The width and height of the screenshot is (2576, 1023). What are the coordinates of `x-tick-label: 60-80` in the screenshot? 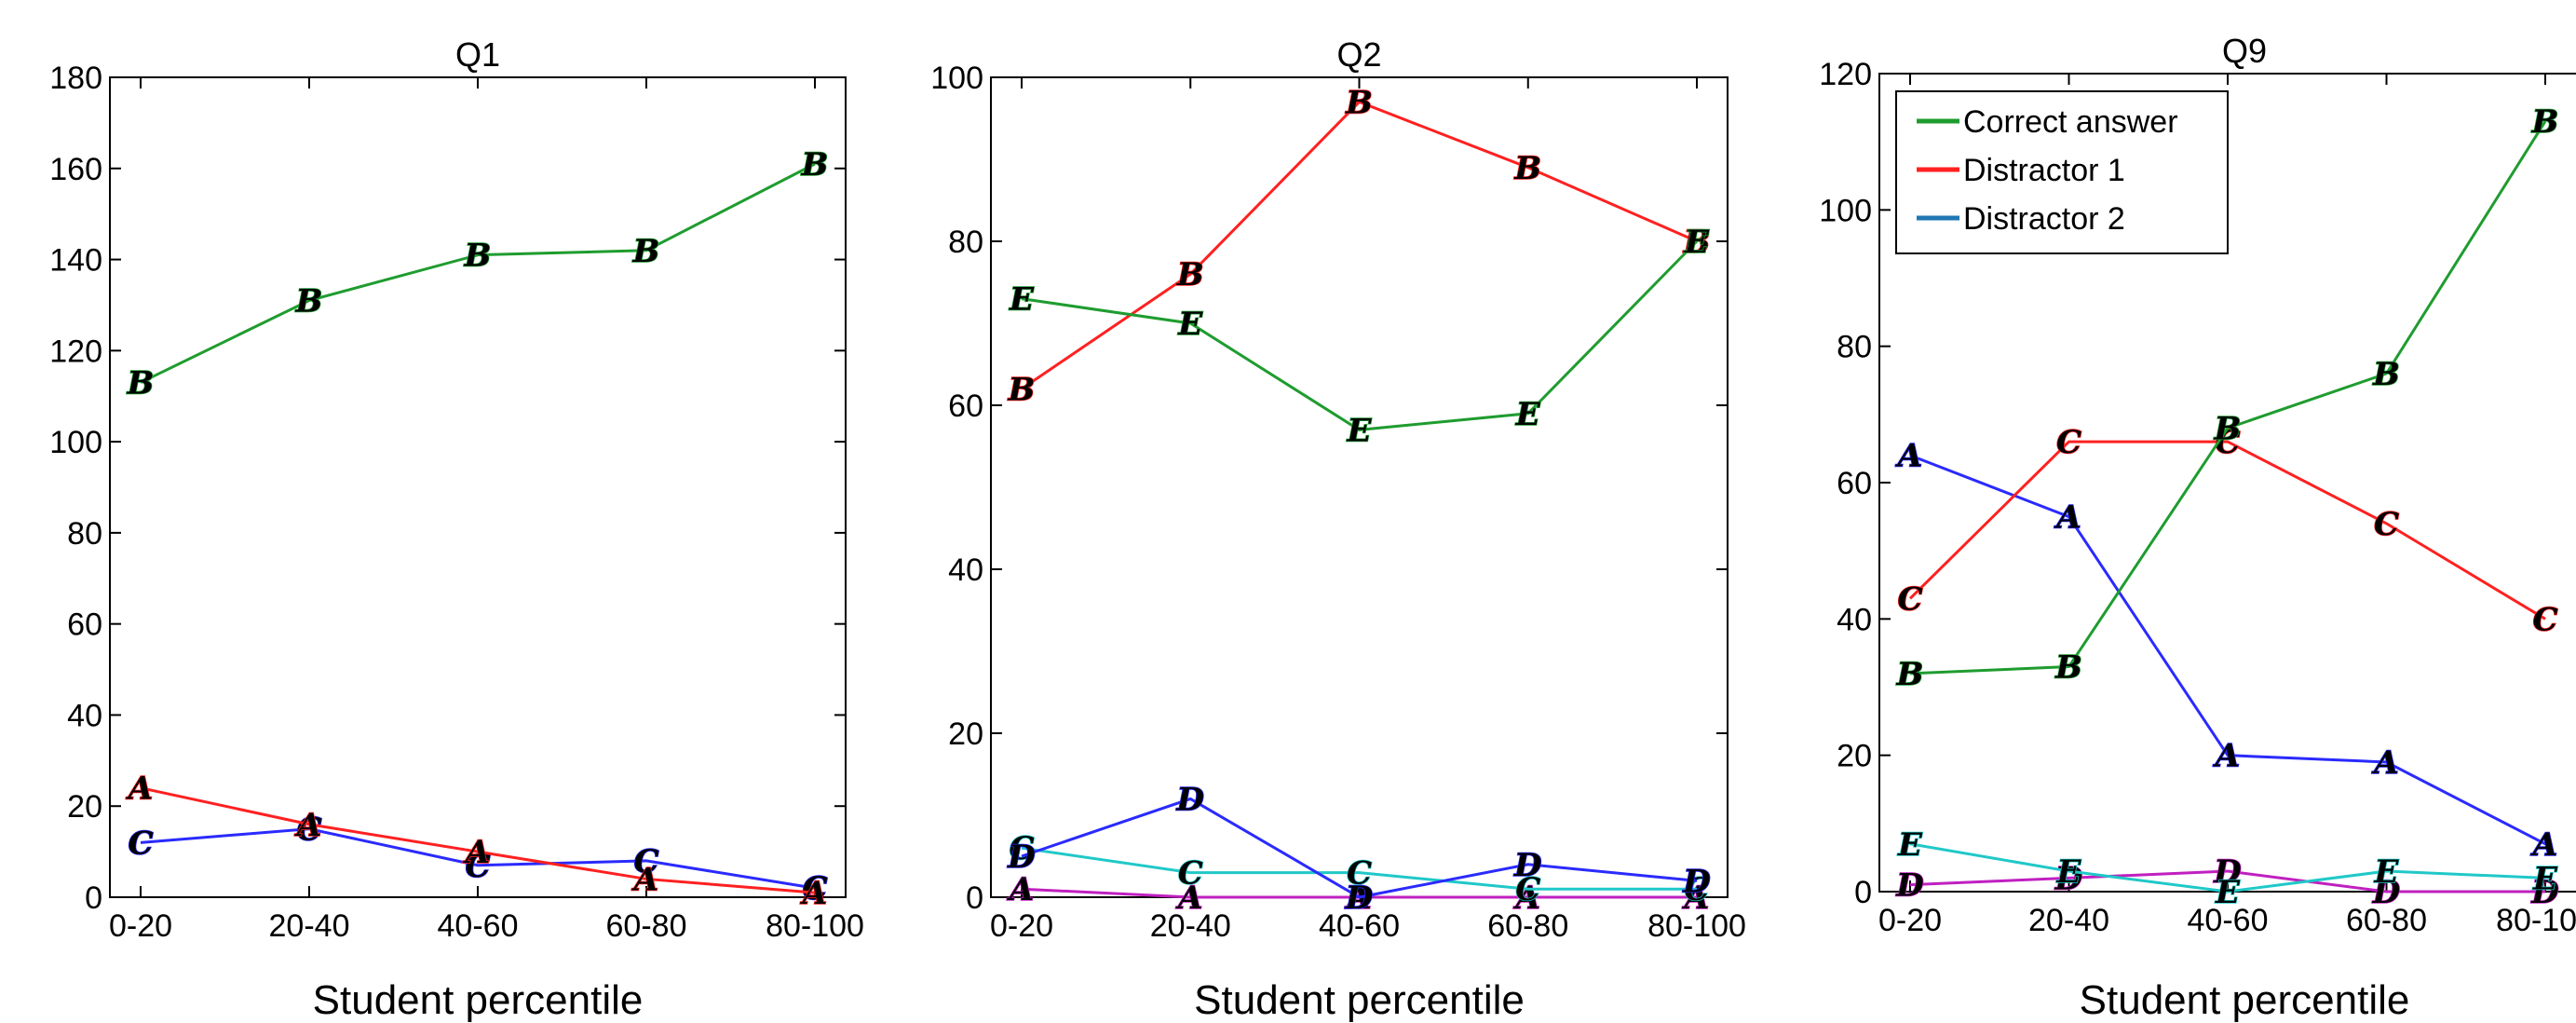 It's located at (2386, 920).